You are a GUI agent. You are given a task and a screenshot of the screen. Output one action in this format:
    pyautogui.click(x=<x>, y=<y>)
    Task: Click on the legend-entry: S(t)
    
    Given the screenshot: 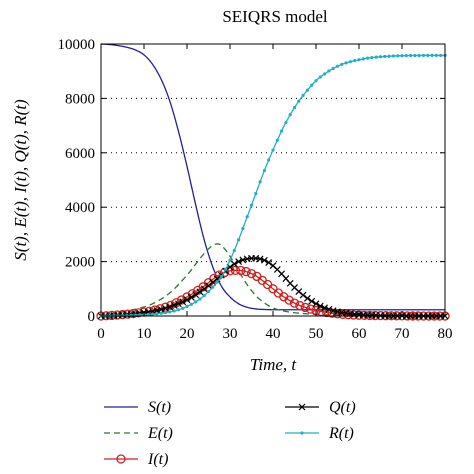 What is the action you would take?
    pyautogui.click(x=137, y=407)
    